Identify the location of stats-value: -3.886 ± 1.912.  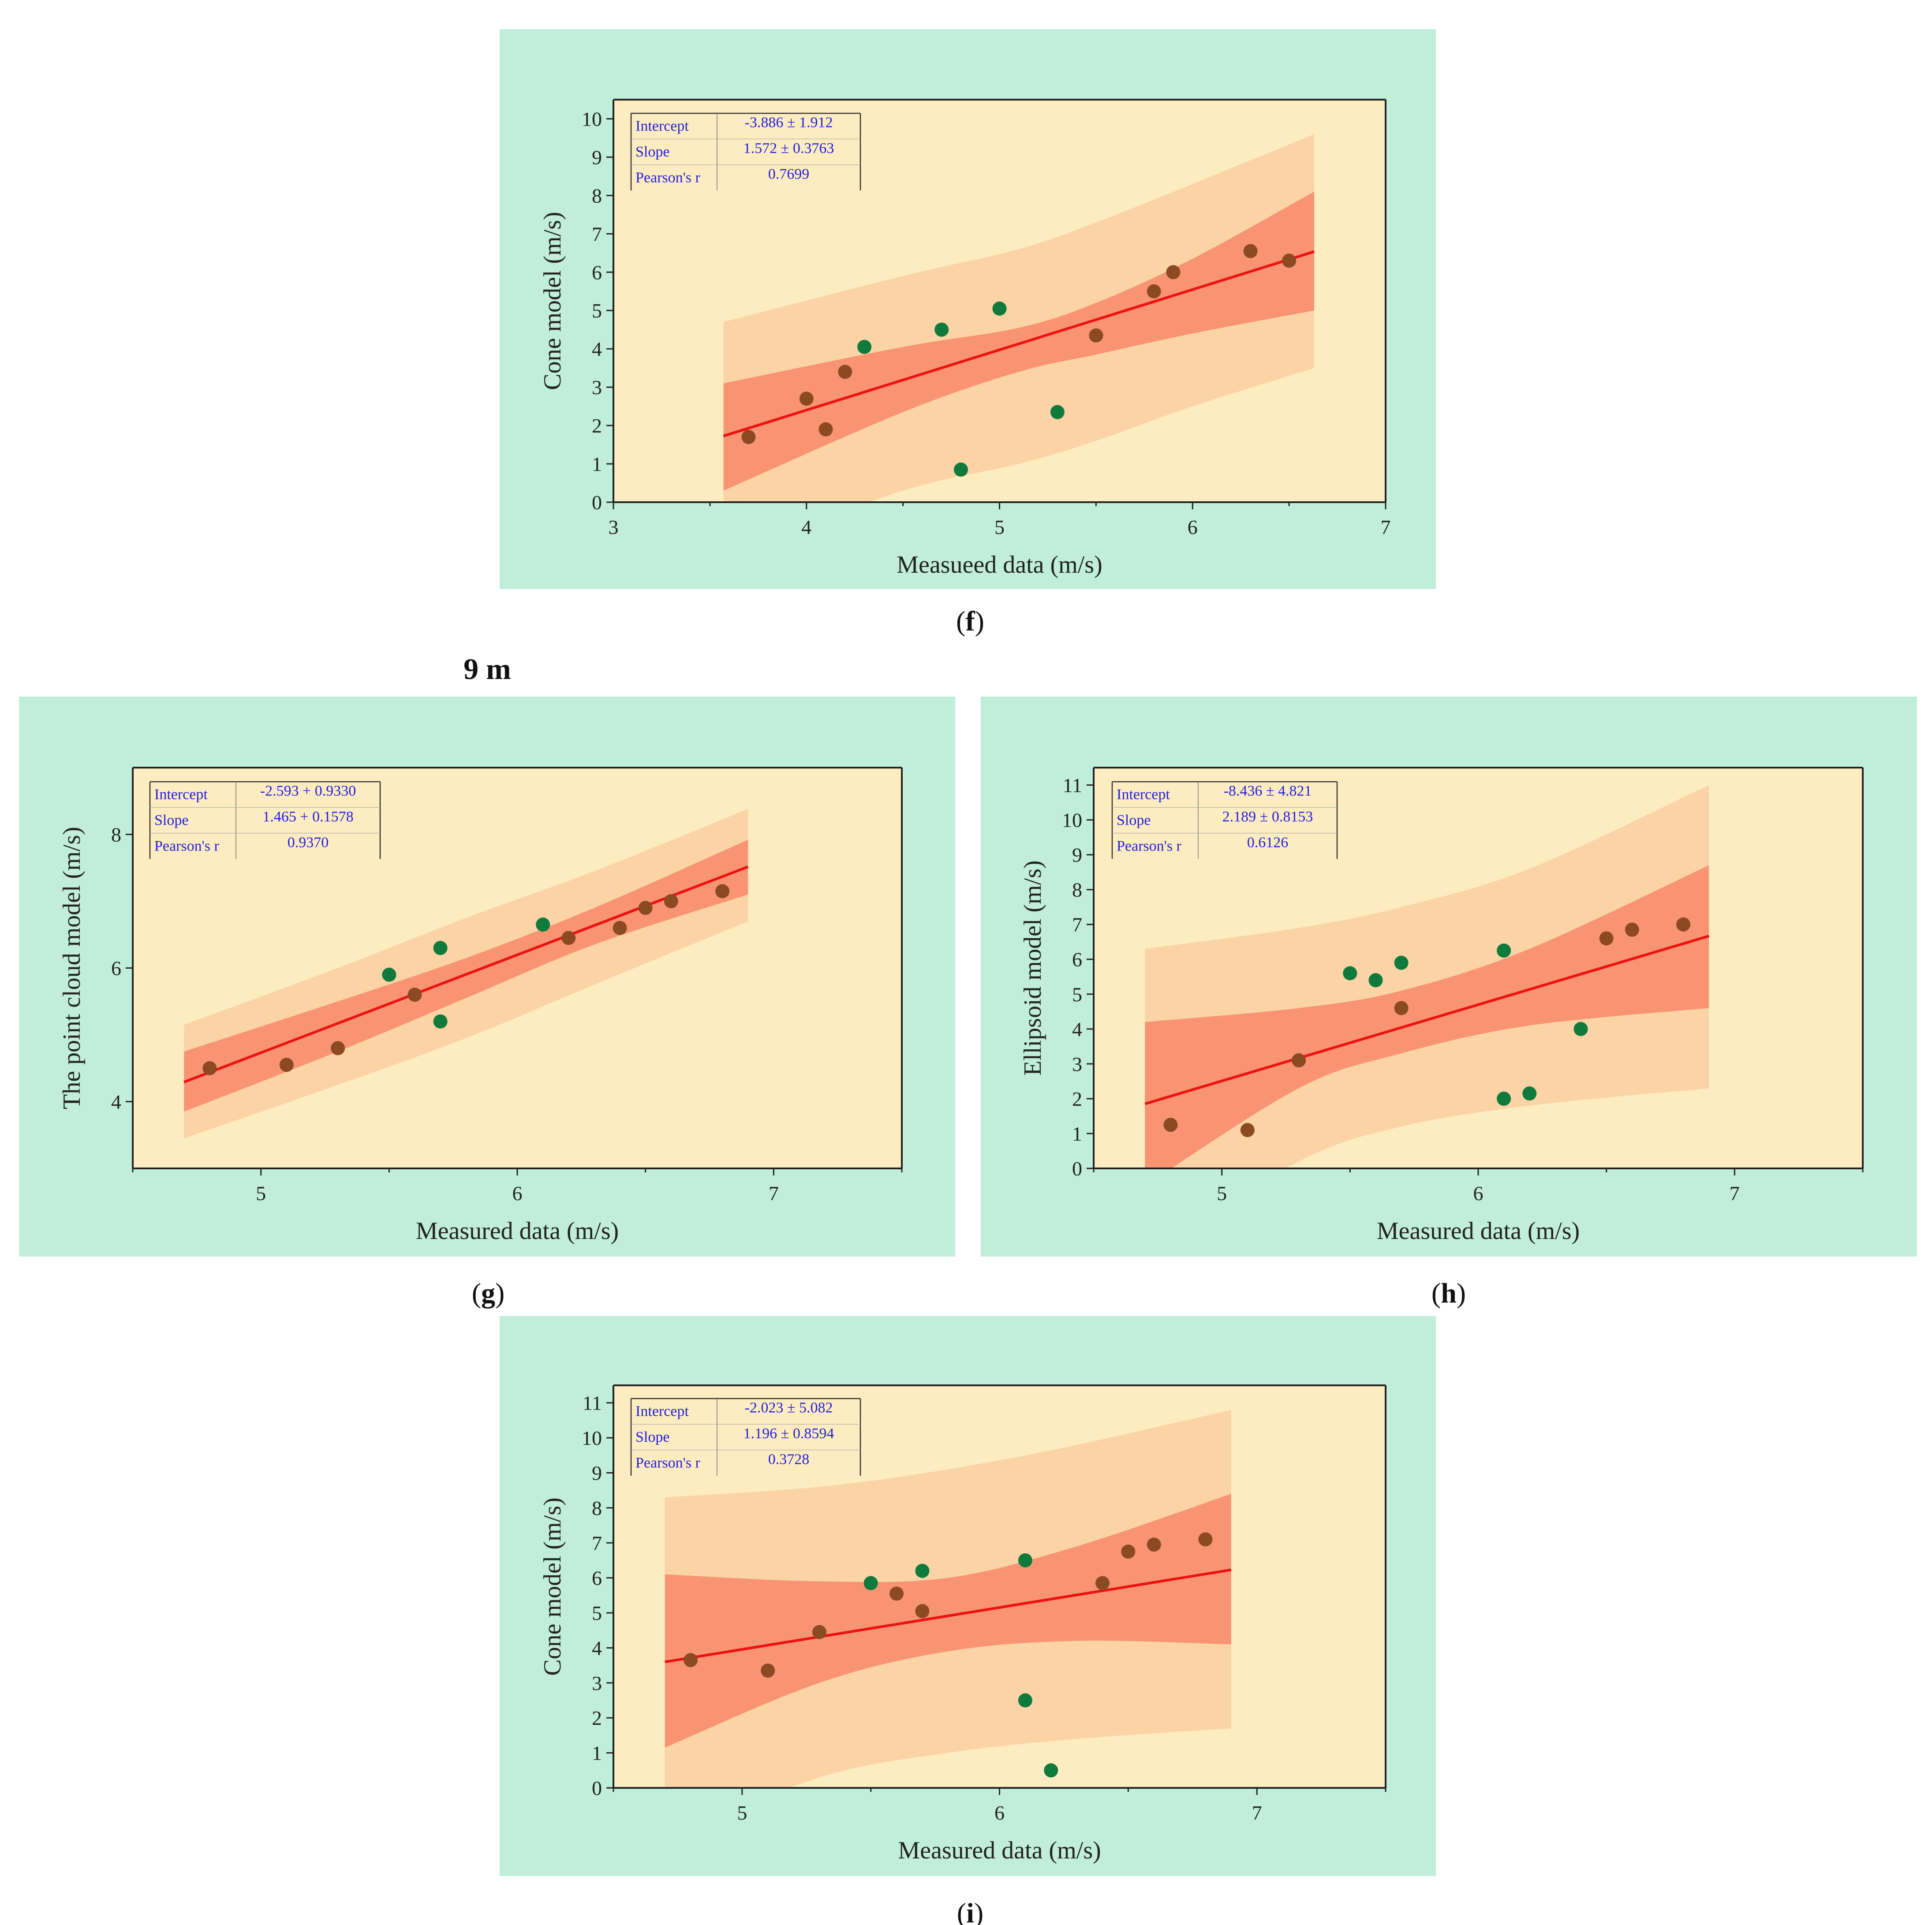
(789, 123).